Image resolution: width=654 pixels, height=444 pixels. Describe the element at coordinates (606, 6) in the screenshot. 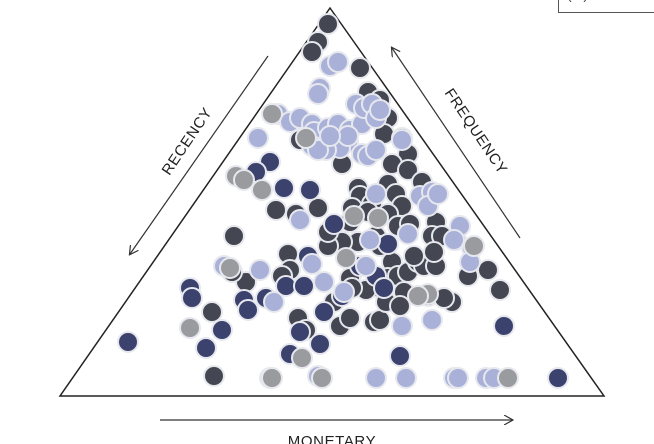

I see `legend-box-partial: (...)` at that location.